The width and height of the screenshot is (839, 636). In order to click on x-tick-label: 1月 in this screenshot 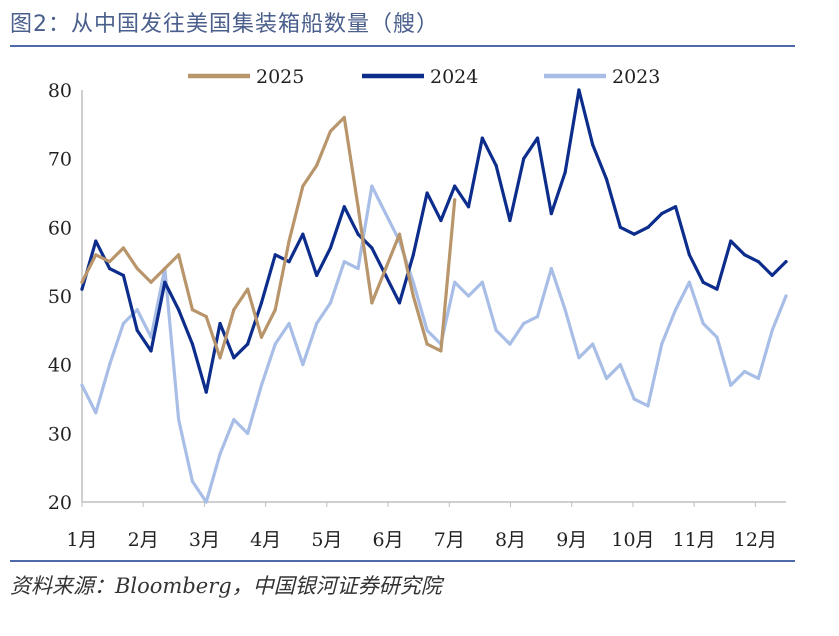, I will do `click(81, 540)`.